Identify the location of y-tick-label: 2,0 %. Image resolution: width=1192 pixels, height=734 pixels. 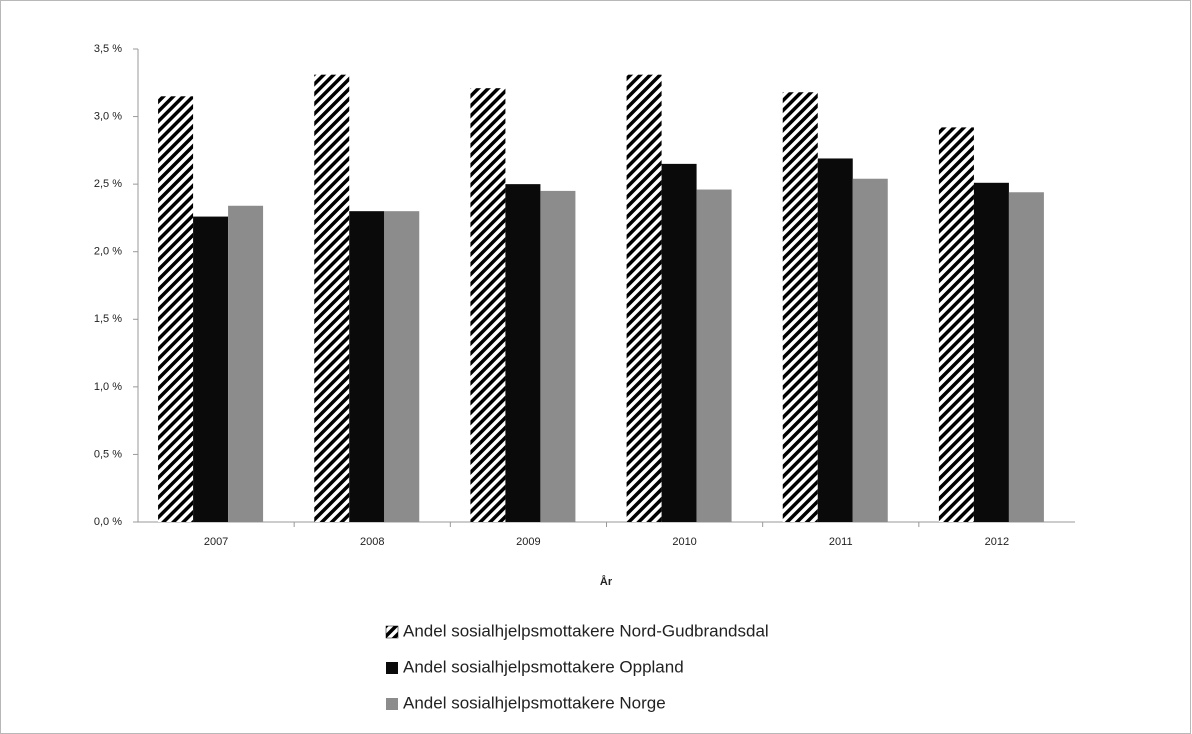
(108, 252).